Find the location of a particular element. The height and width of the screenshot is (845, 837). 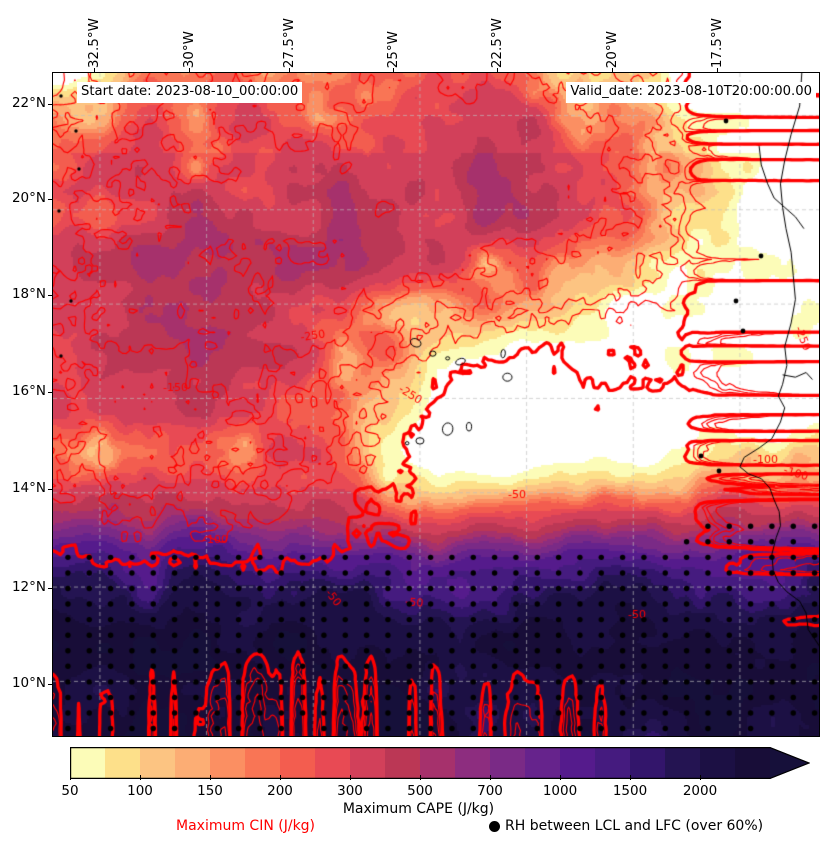

x-tick-label: 27.5°W is located at coordinates (289, 42).